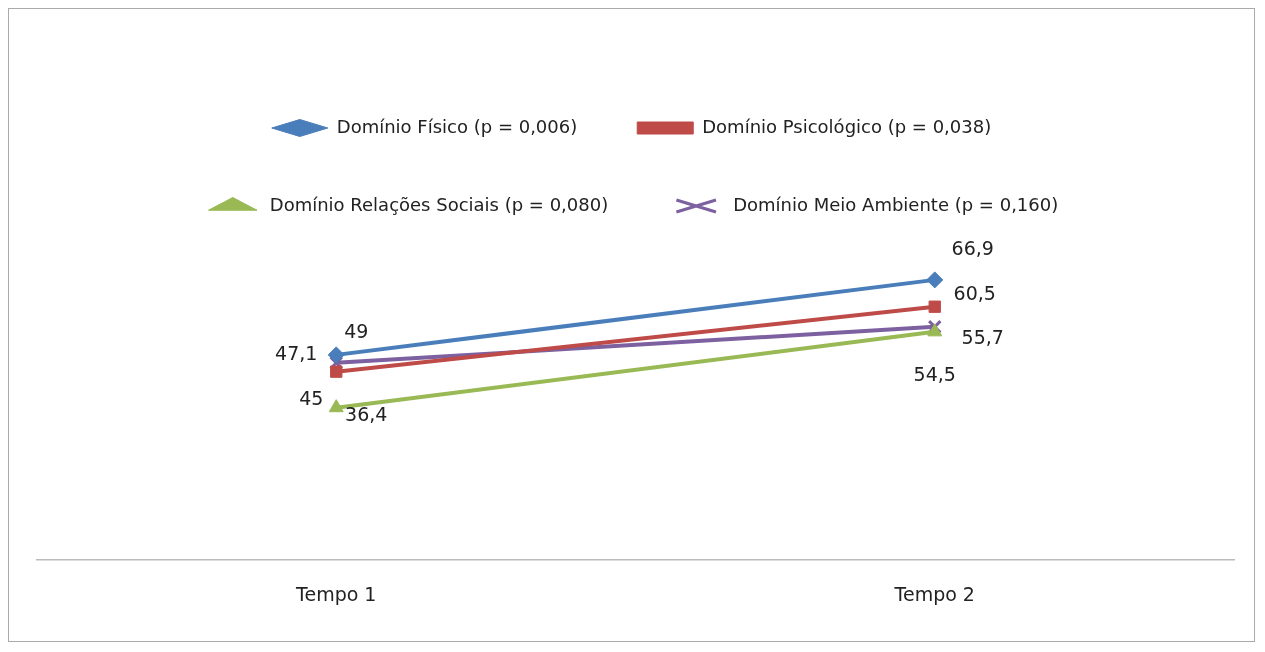 This screenshot has height=652, width=1265. Describe the element at coordinates (982, 336) in the screenshot. I see `data-label: 55,7` at that location.